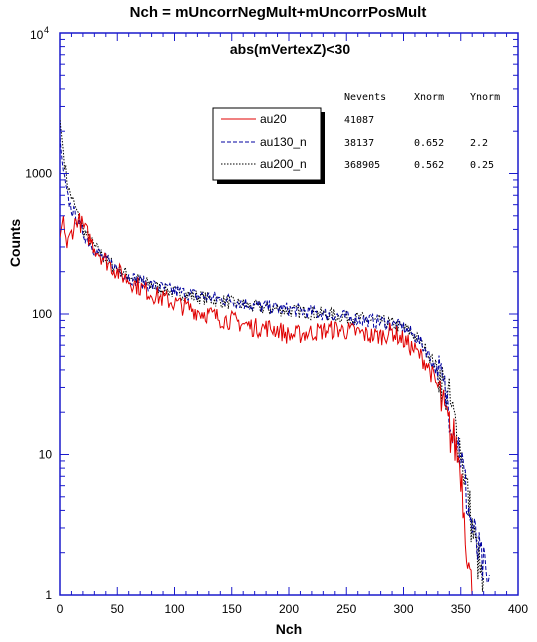 This screenshot has height=642, width=537. Describe the element at coordinates (60, 609) in the screenshot. I see `x-tick-label: 0` at that location.